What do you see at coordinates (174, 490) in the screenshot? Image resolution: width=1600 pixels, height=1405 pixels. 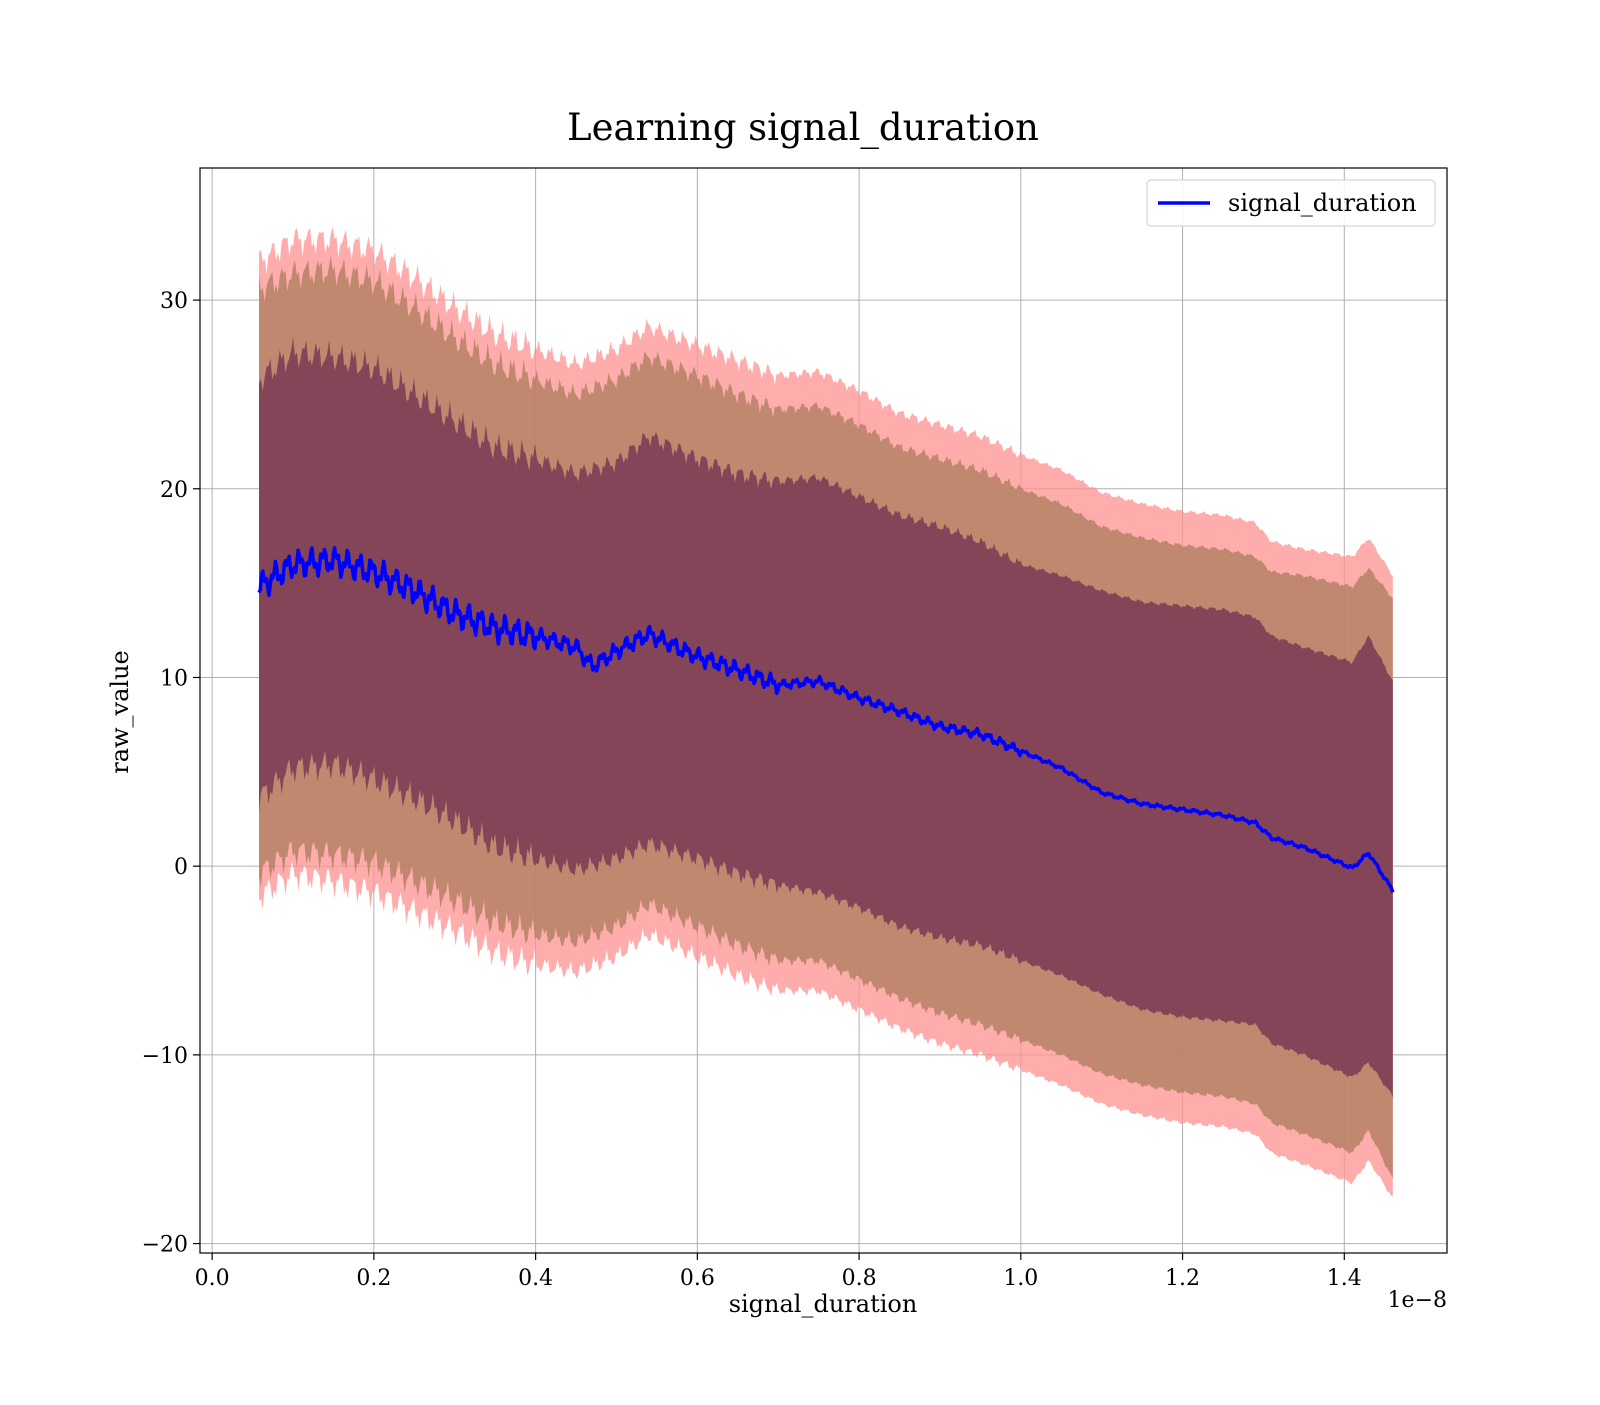 I see `y-tick-label: 20` at bounding box center [174, 490].